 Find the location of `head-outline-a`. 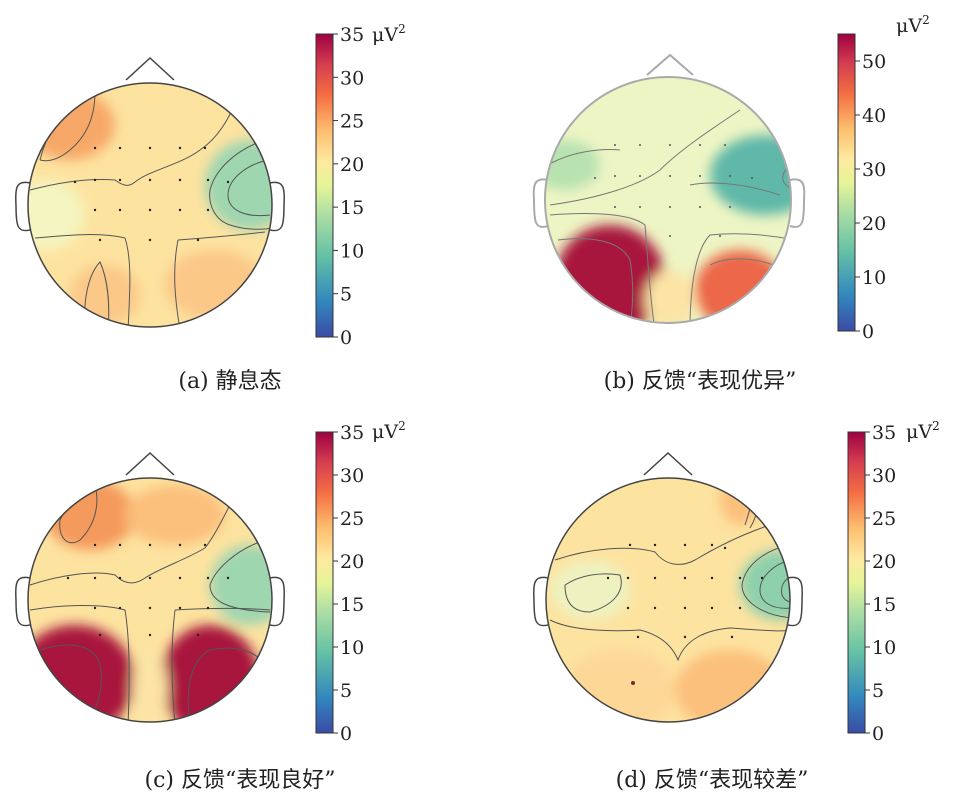

head-outline-a is located at coordinates (150, 144).